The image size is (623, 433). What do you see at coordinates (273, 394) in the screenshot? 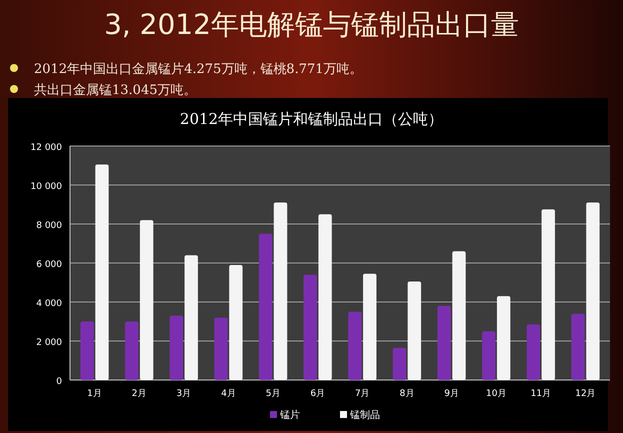
I see `x-tick-label: 5月` at bounding box center [273, 394].